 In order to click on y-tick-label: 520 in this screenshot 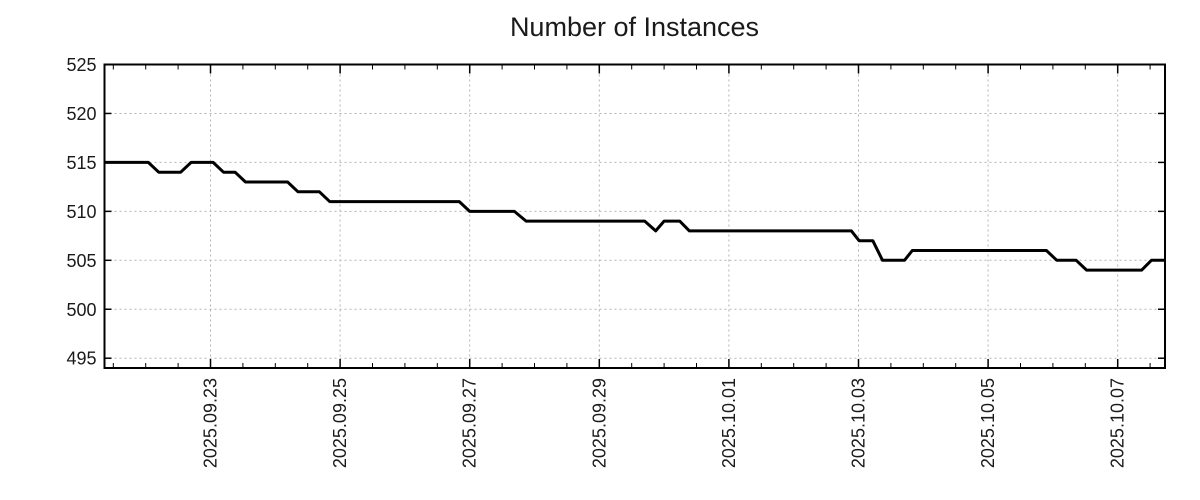, I will do `click(81, 114)`.